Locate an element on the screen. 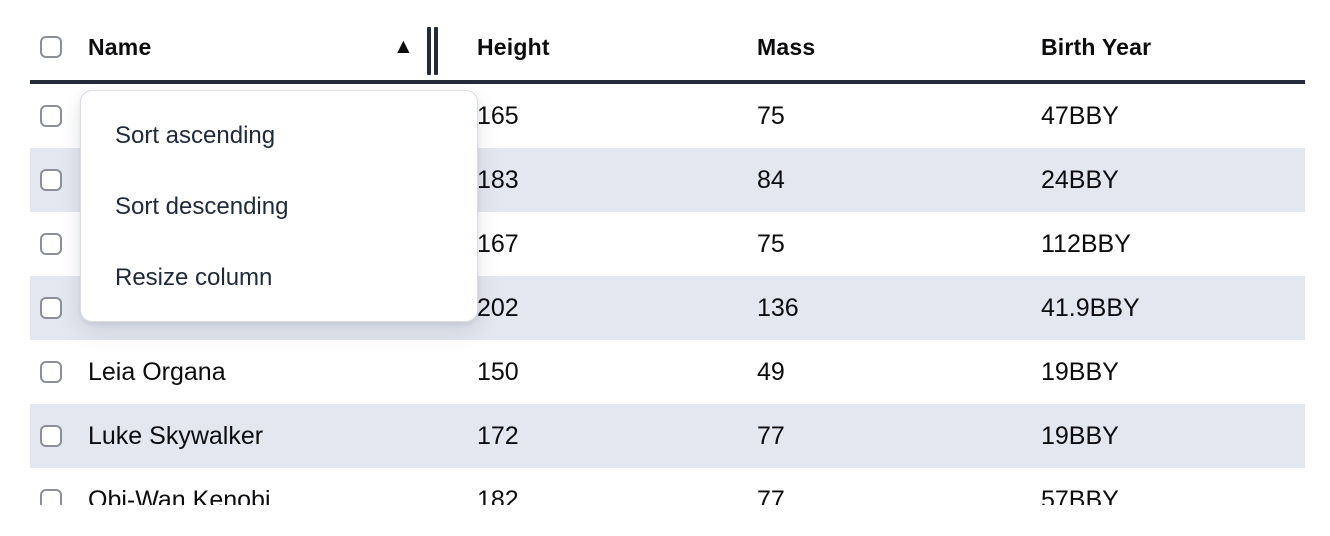 This screenshot has height=536, width=1330. menu-item-sort-descending: Sort descending is located at coordinates (202, 206).